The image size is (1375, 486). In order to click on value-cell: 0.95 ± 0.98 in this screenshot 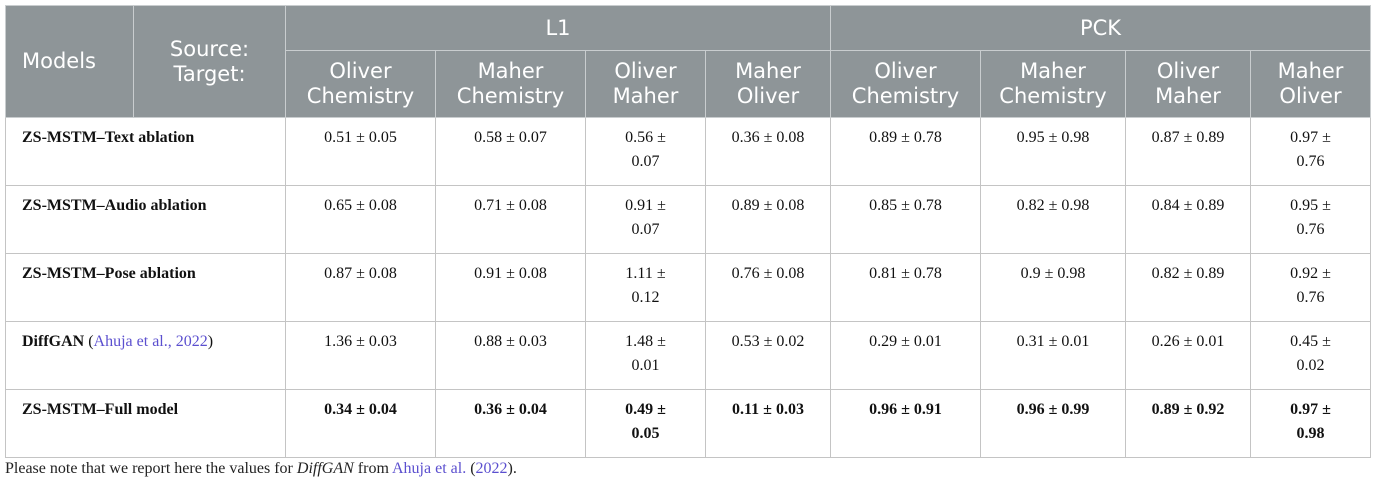, I will do `click(1053, 151)`.